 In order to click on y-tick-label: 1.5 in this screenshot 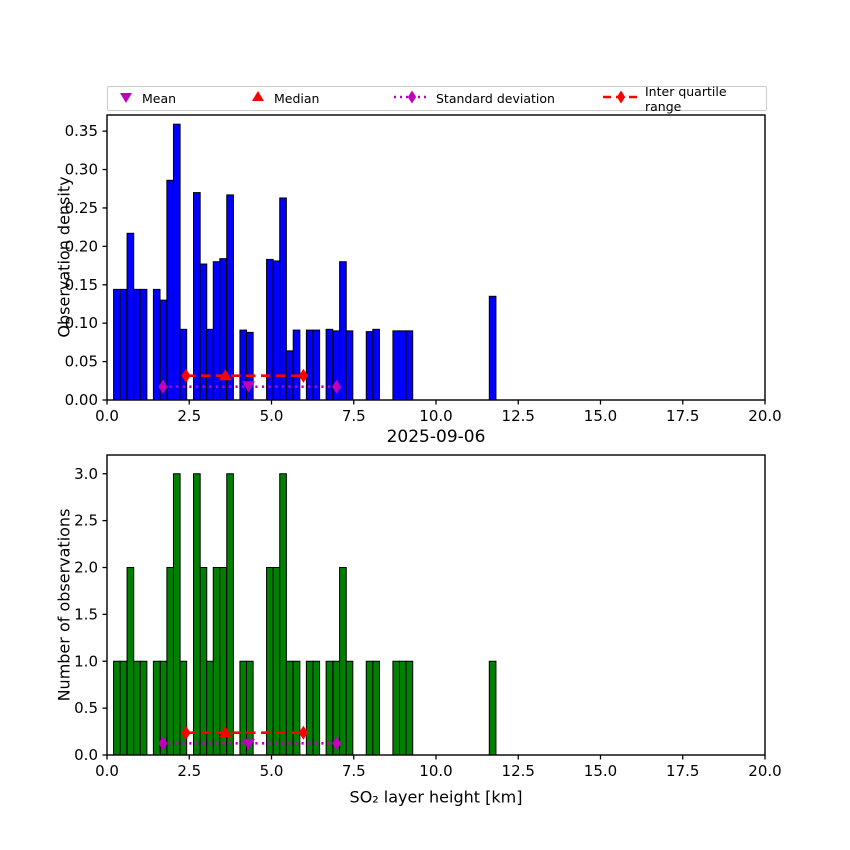, I will do `click(86, 614)`.